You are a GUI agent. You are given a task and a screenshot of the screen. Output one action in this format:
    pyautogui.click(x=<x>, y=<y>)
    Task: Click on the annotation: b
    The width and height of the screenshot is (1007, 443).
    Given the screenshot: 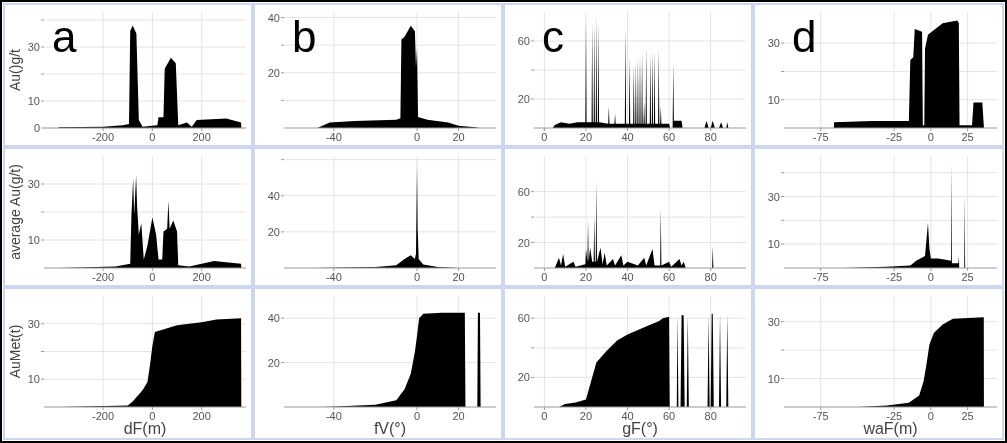 What is the action you would take?
    pyautogui.click(x=304, y=36)
    